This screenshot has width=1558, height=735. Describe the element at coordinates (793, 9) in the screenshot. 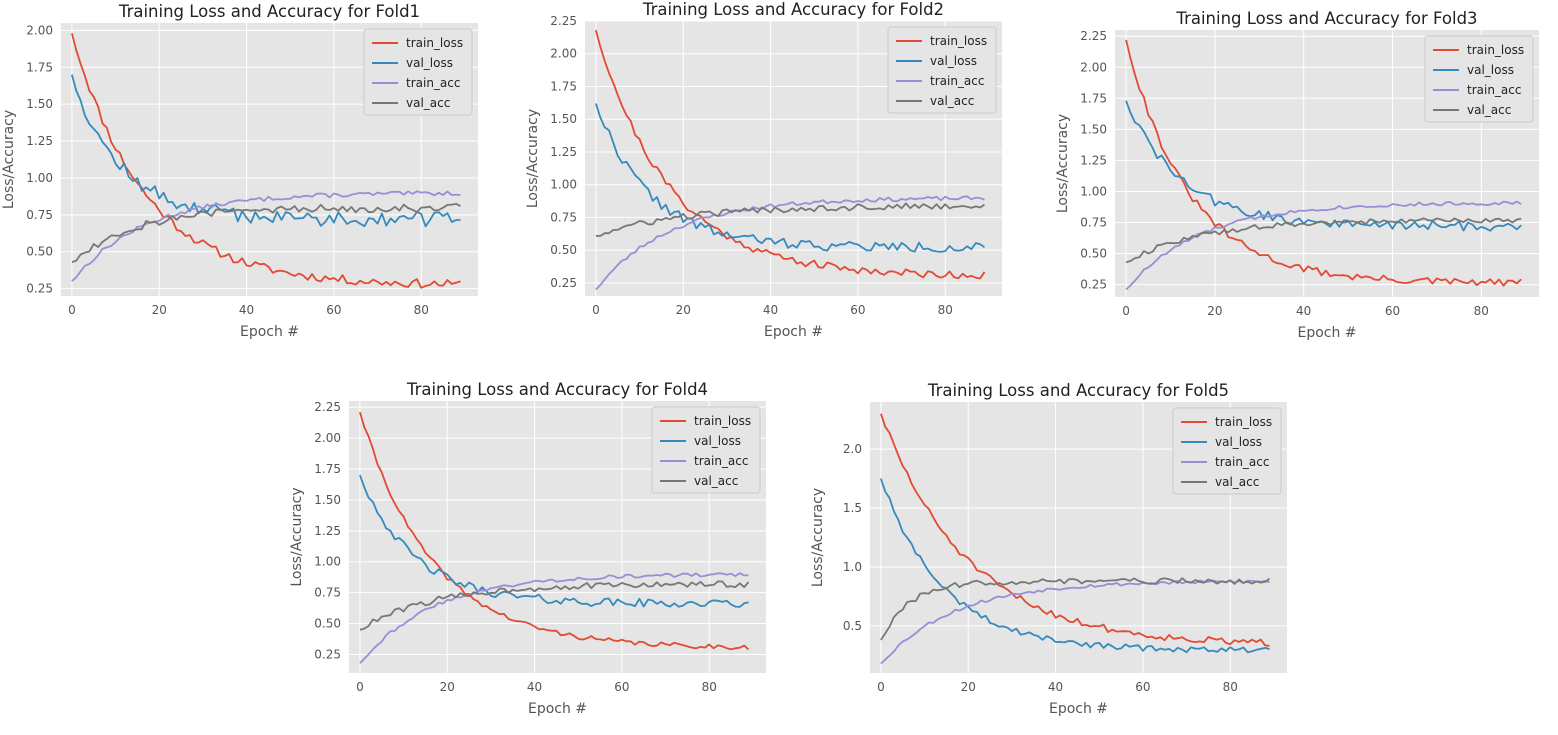

I see `chart-title: Training Loss and Accuracy for Fold2` at that location.